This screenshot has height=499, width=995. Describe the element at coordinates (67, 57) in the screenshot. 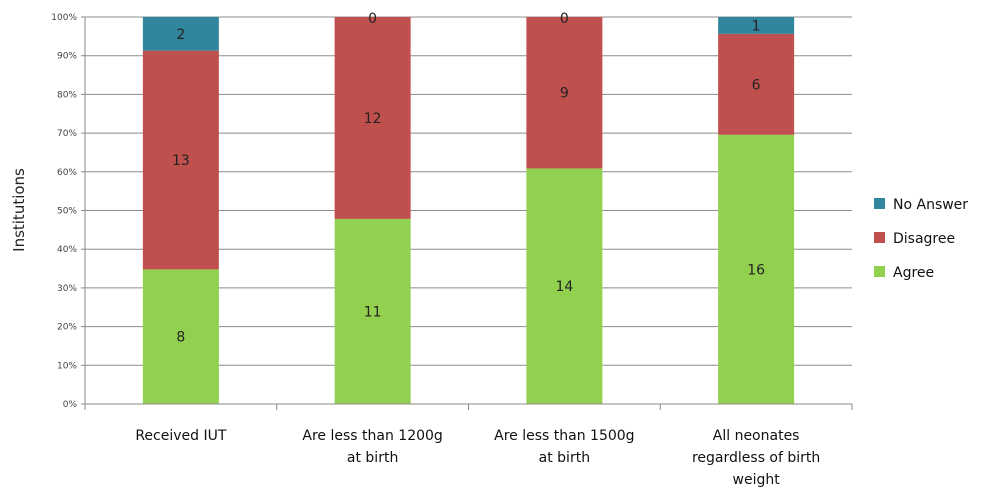

I see `y-tick-label: 90%` at that location.